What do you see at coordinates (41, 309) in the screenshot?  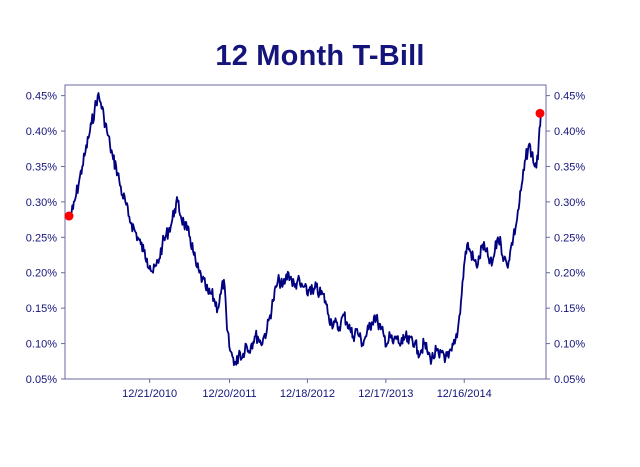 I see `y-tick-label-left: 0.15%` at bounding box center [41, 309].